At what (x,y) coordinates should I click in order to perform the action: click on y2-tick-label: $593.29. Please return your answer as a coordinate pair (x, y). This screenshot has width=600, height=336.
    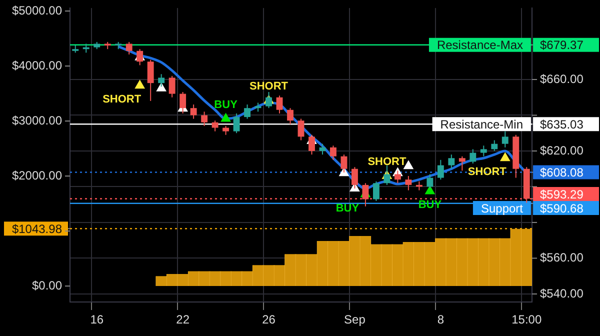
    Looking at the image, I should click on (562, 194).